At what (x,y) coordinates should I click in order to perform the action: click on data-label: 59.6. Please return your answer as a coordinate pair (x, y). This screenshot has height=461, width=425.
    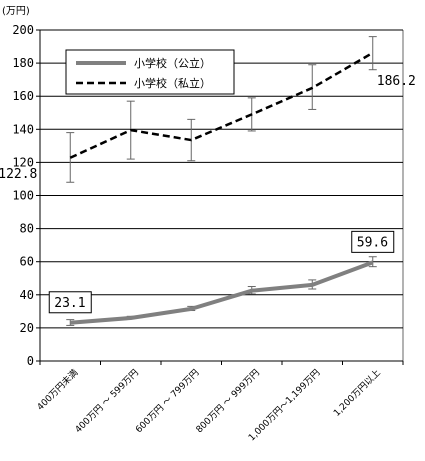
    Looking at the image, I should click on (372, 242).